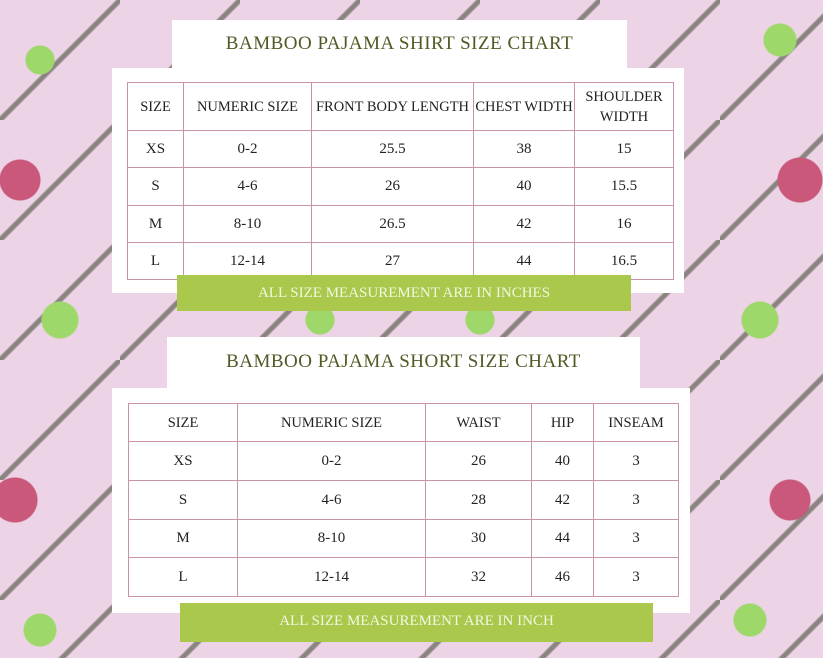 The width and height of the screenshot is (823, 658). What do you see at coordinates (524, 186) in the screenshot?
I see `shirt-table-cell: 40` at bounding box center [524, 186].